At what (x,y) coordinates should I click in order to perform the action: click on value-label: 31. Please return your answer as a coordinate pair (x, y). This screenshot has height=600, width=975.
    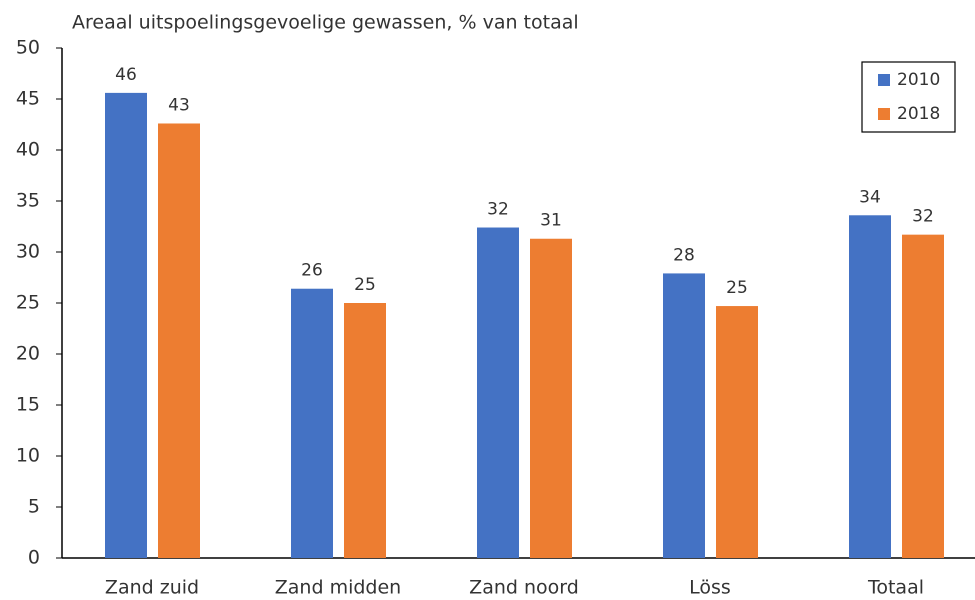
    Looking at the image, I should click on (551, 221).